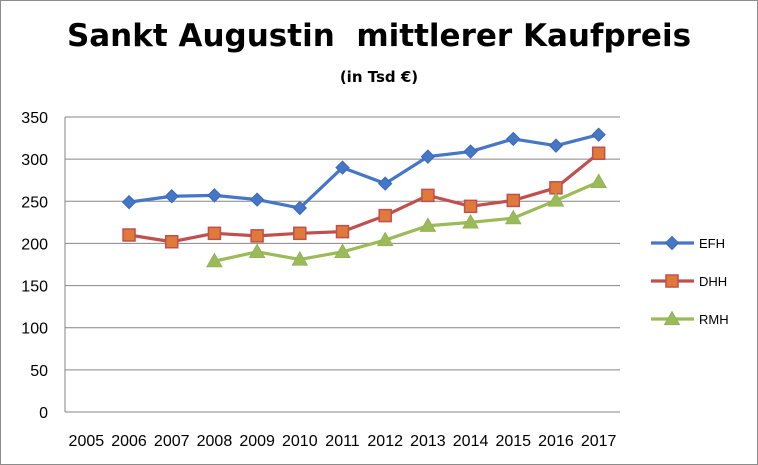 The width and height of the screenshot is (758, 465). Describe the element at coordinates (34, 160) in the screenshot. I see `y-tick-label: 300` at that location.